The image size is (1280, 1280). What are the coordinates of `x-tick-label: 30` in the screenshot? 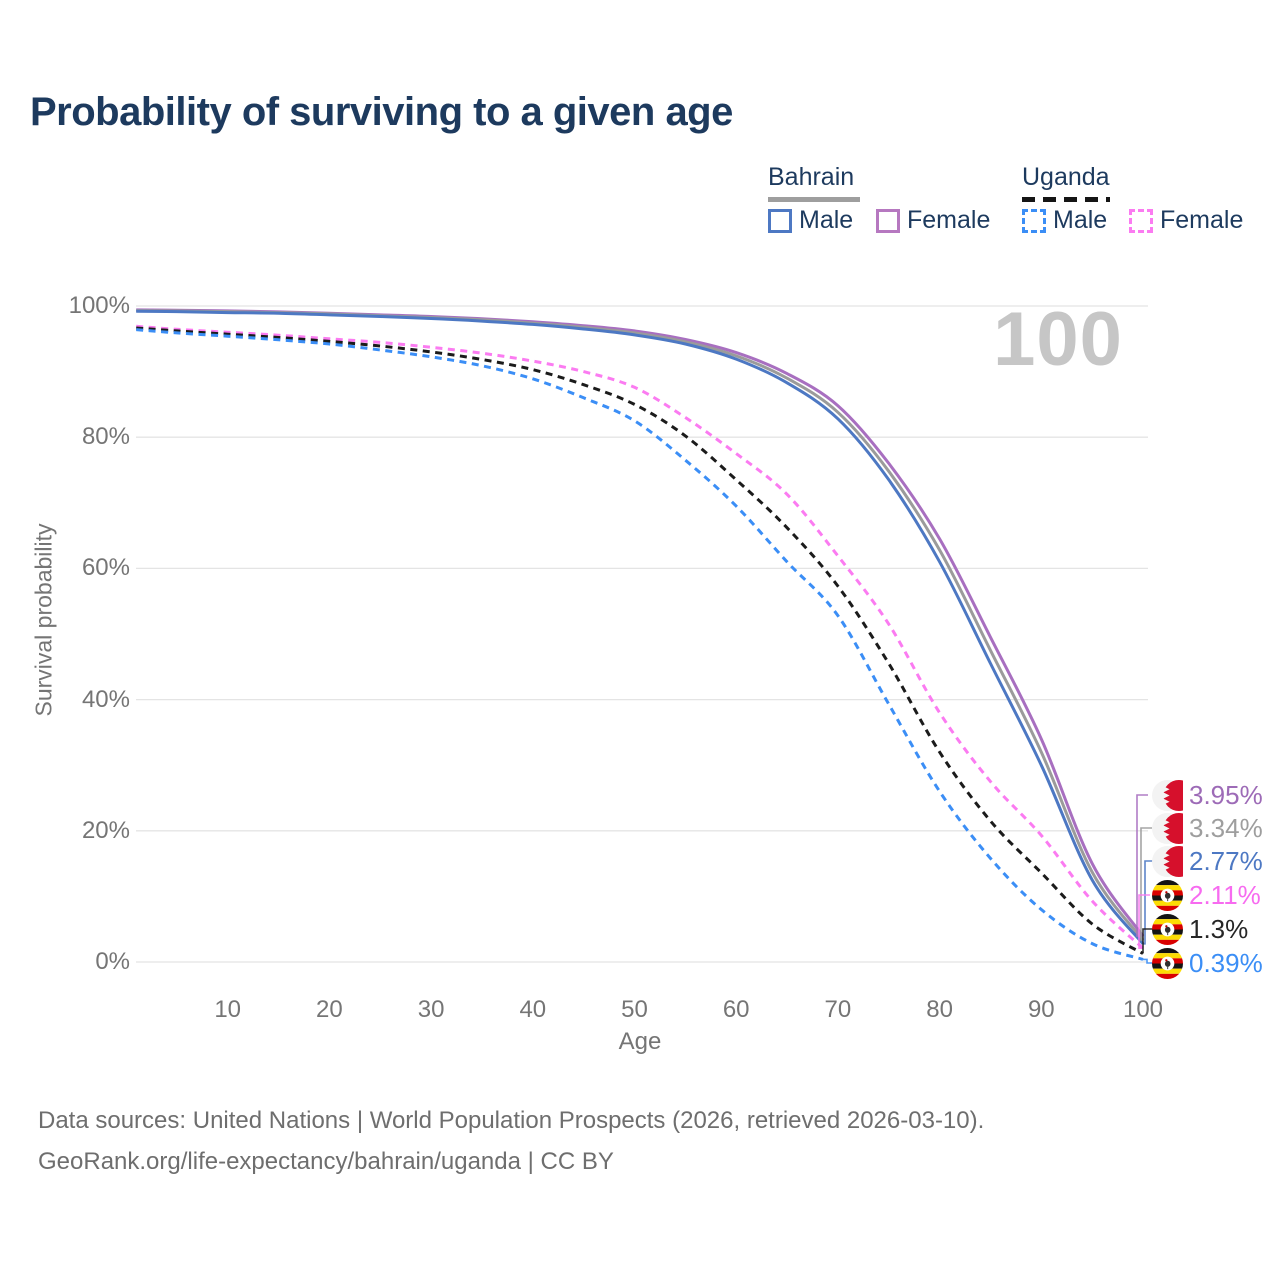 It's located at (431, 1009).